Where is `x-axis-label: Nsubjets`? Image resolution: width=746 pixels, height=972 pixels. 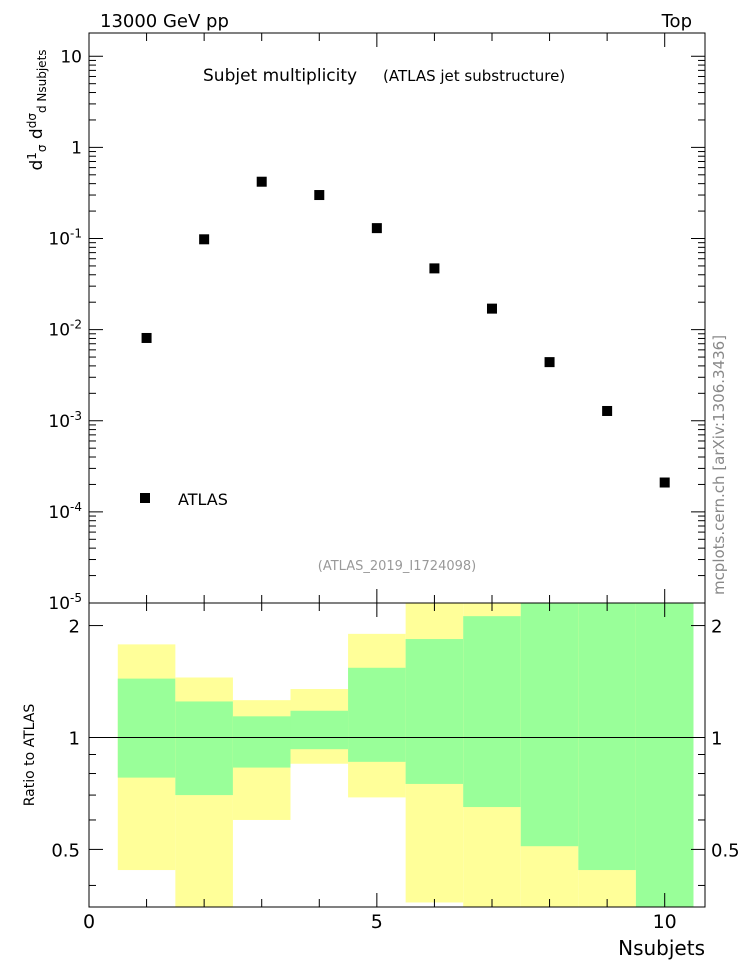 x-axis-label: Nsubjets is located at coordinates (661, 948).